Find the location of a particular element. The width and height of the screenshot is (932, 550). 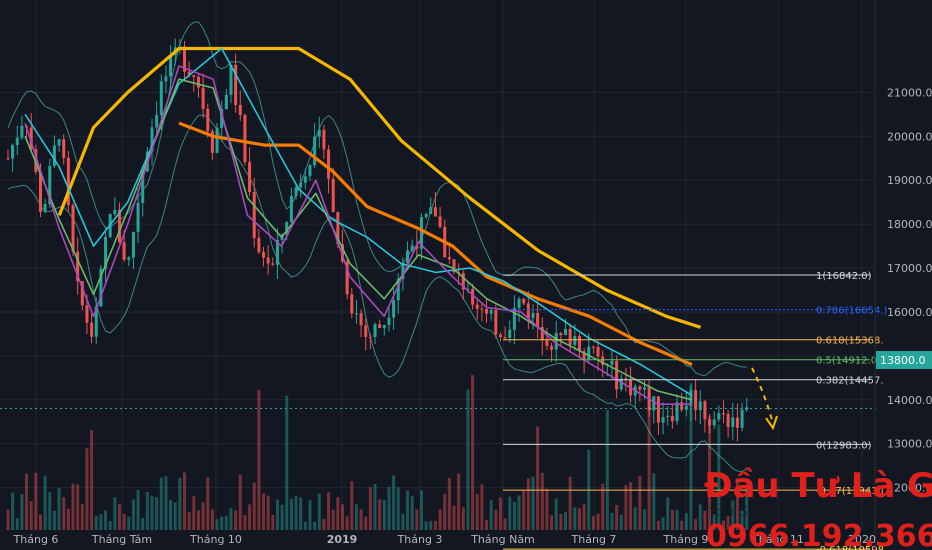

x-tick-label: Tháng 3 is located at coordinates (420, 539).